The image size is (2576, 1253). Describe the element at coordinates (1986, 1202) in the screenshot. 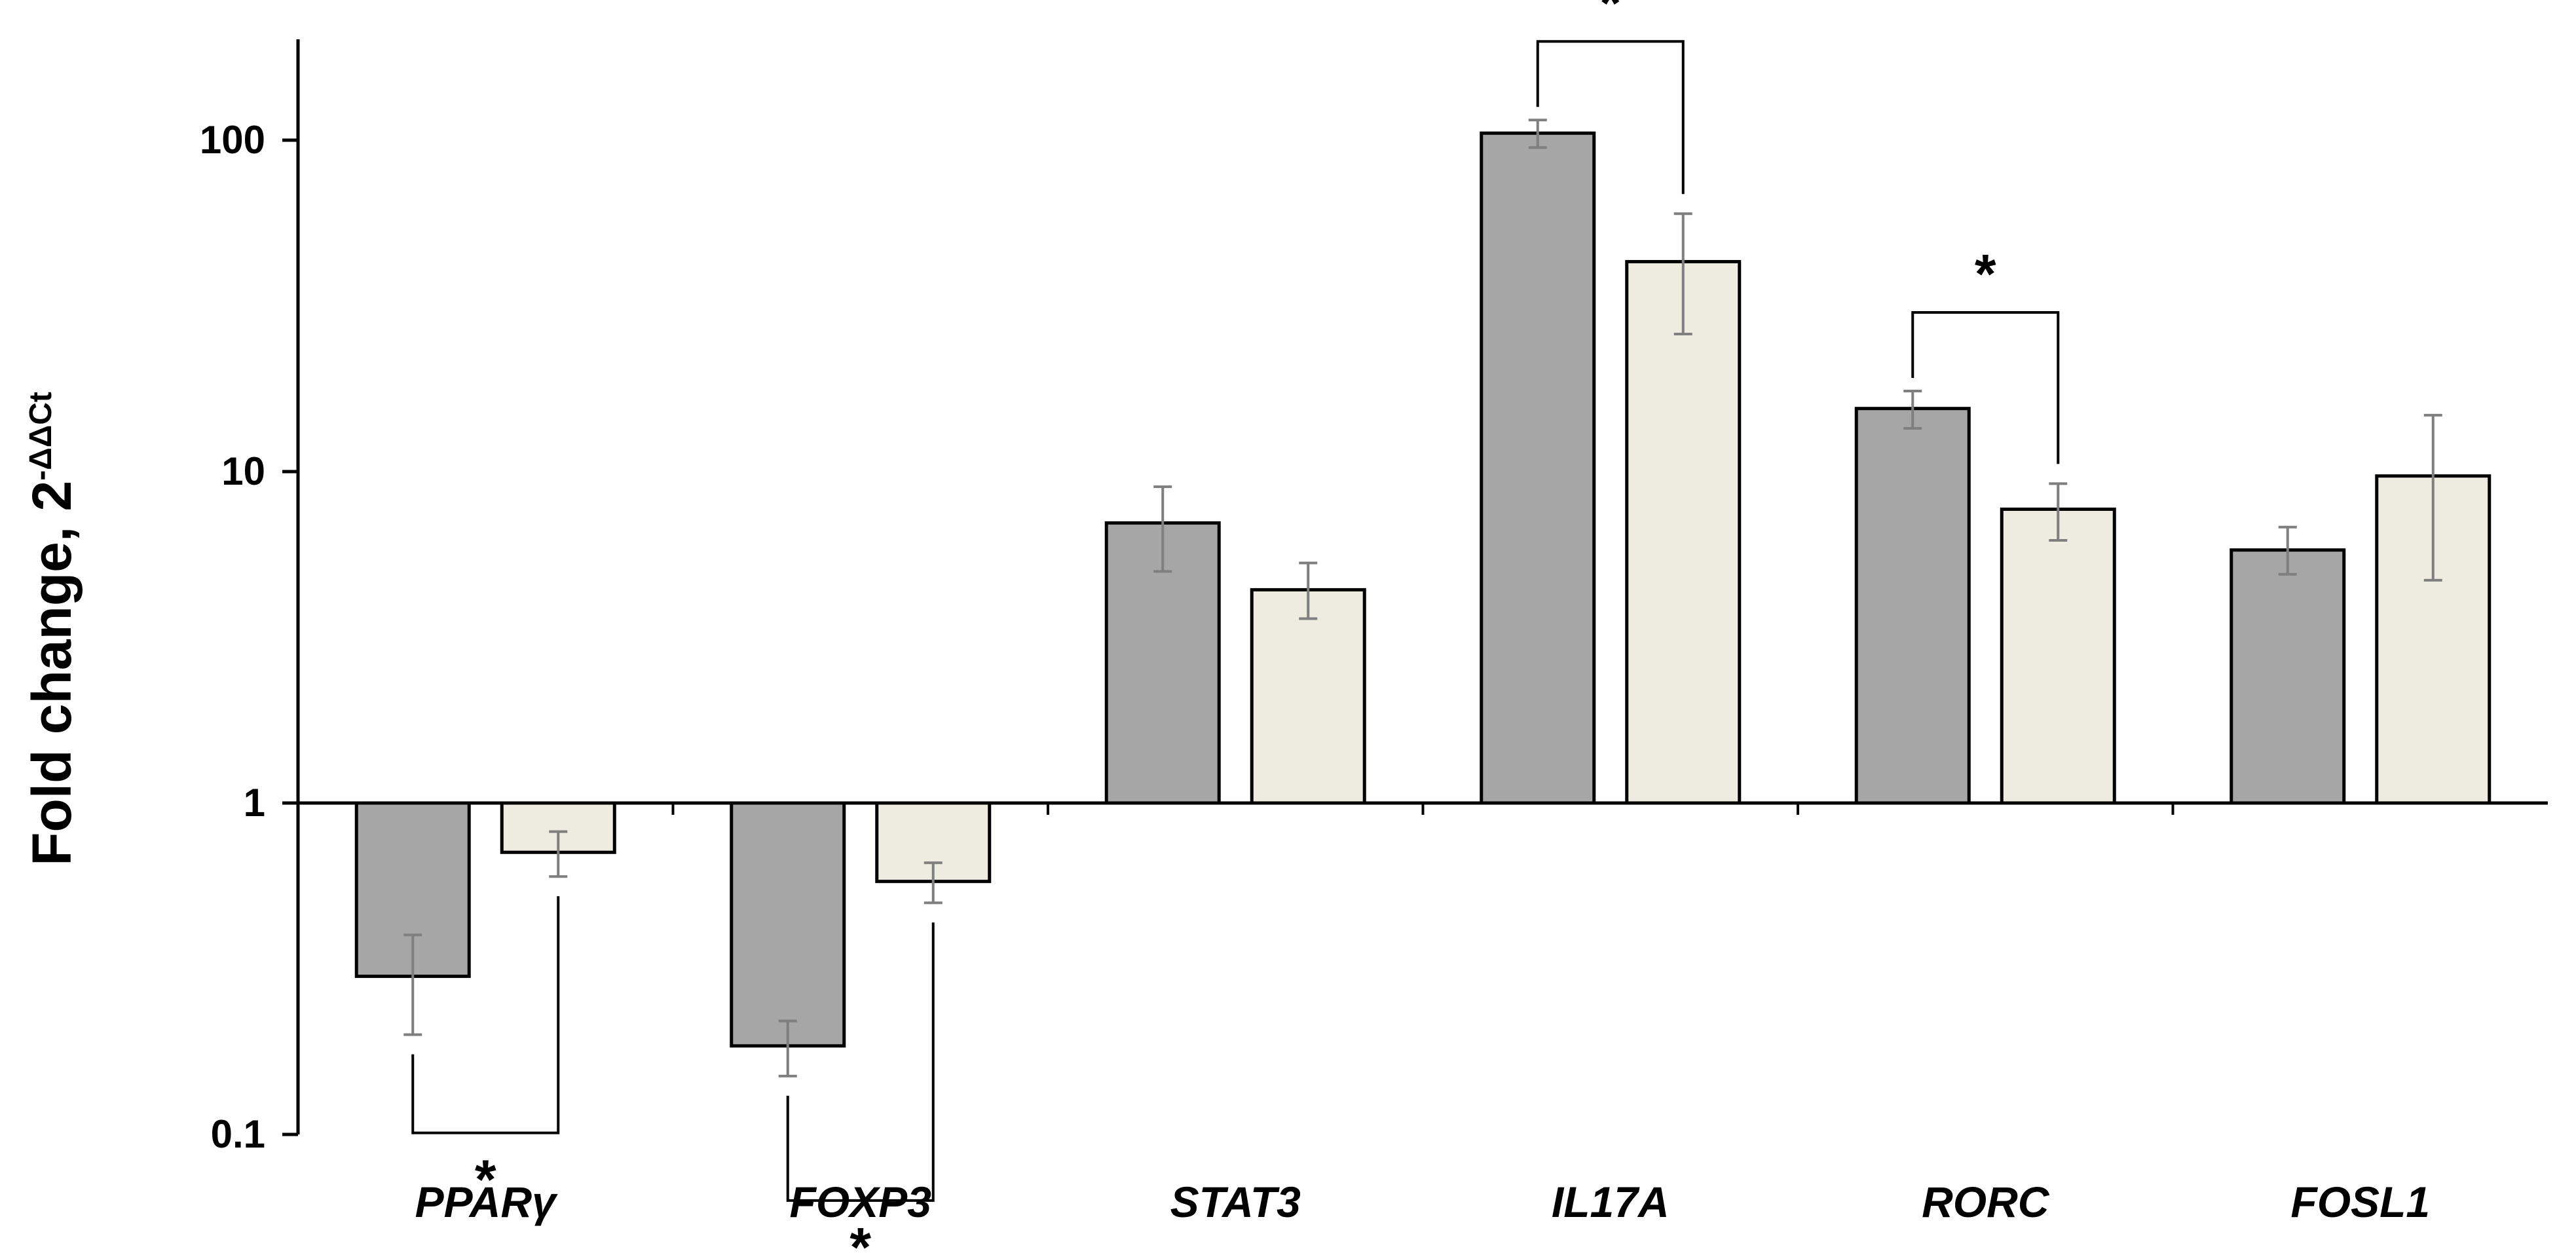

I see `x-category-label: RORC` at that location.